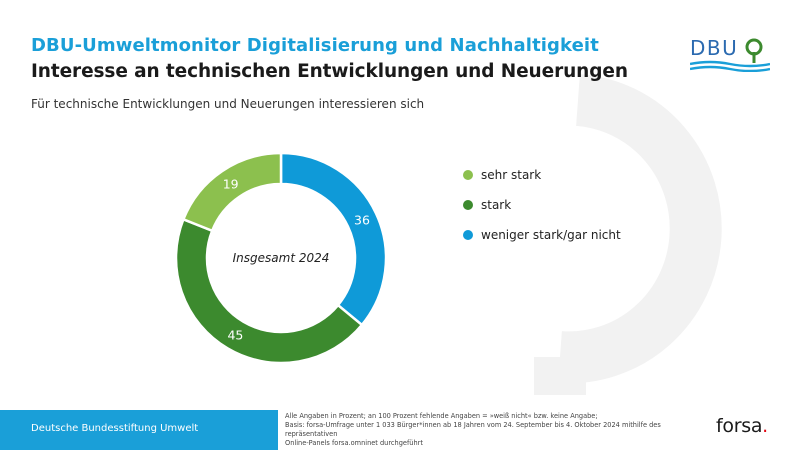 The image size is (800, 450). I want to click on logo-icon, so click(730, 55).